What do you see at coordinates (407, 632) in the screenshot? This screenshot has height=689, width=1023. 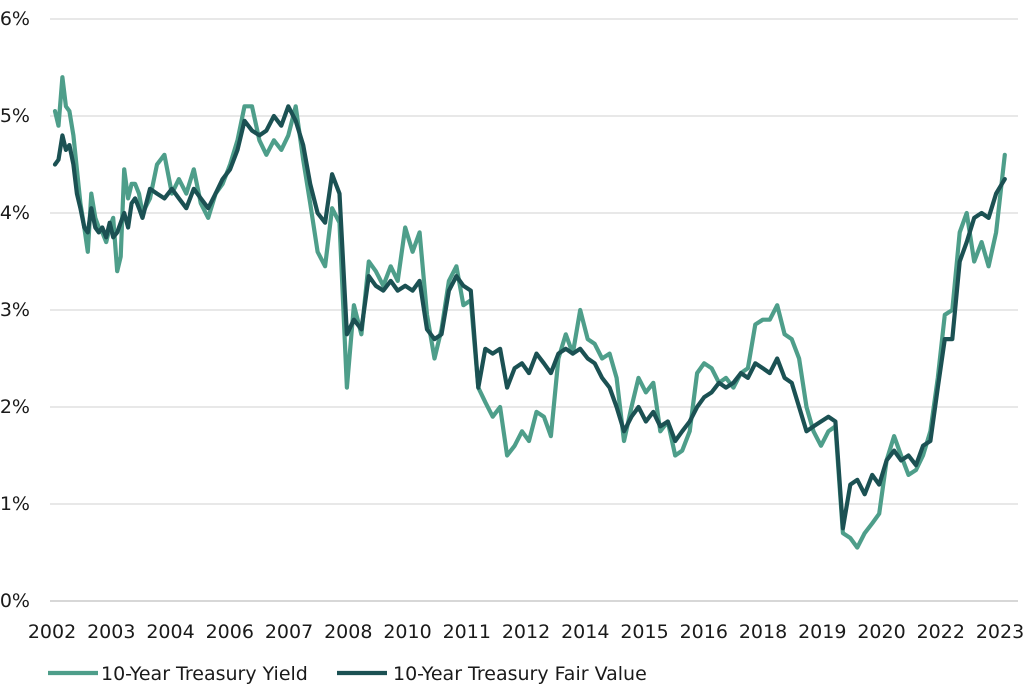 I see `x-tick-label: 2010` at bounding box center [407, 632].